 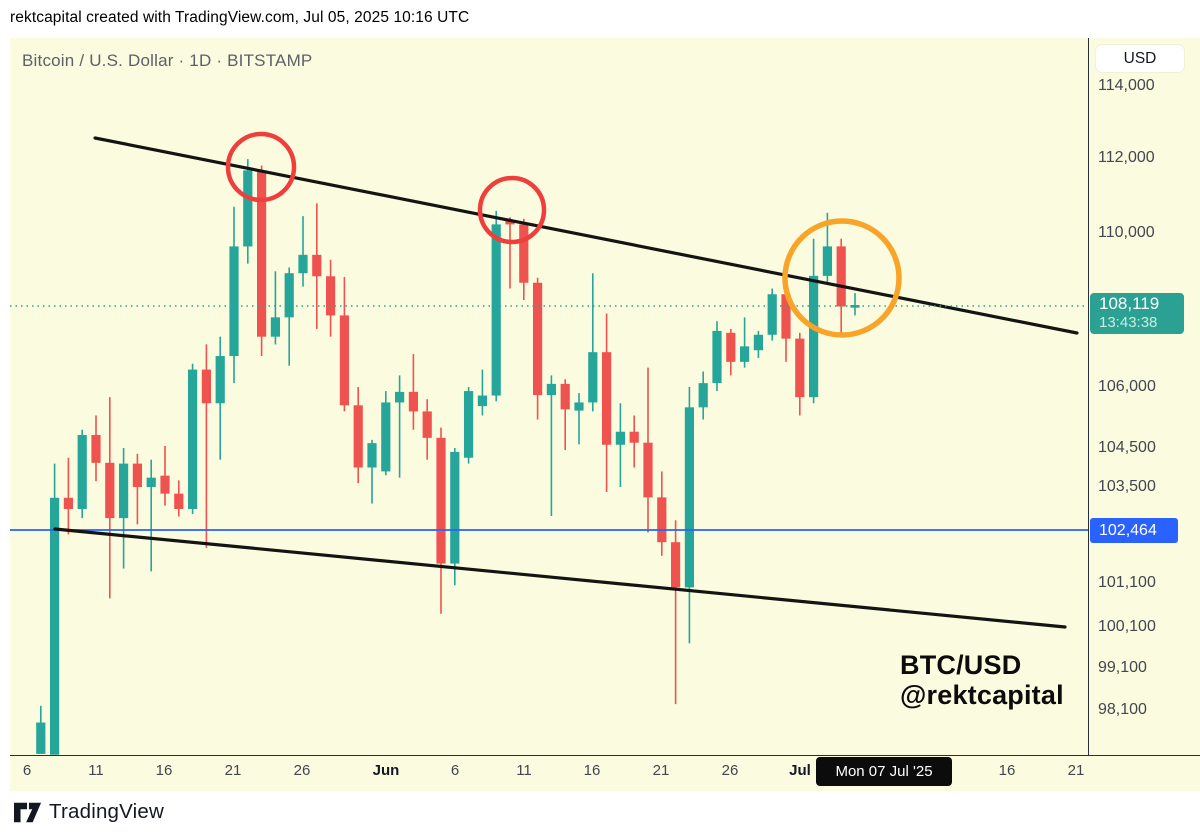 What do you see at coordinates (1122, 667) in the screenshot?
I see `price-tick-label: 99,100` at bounding box center [1122, 667].